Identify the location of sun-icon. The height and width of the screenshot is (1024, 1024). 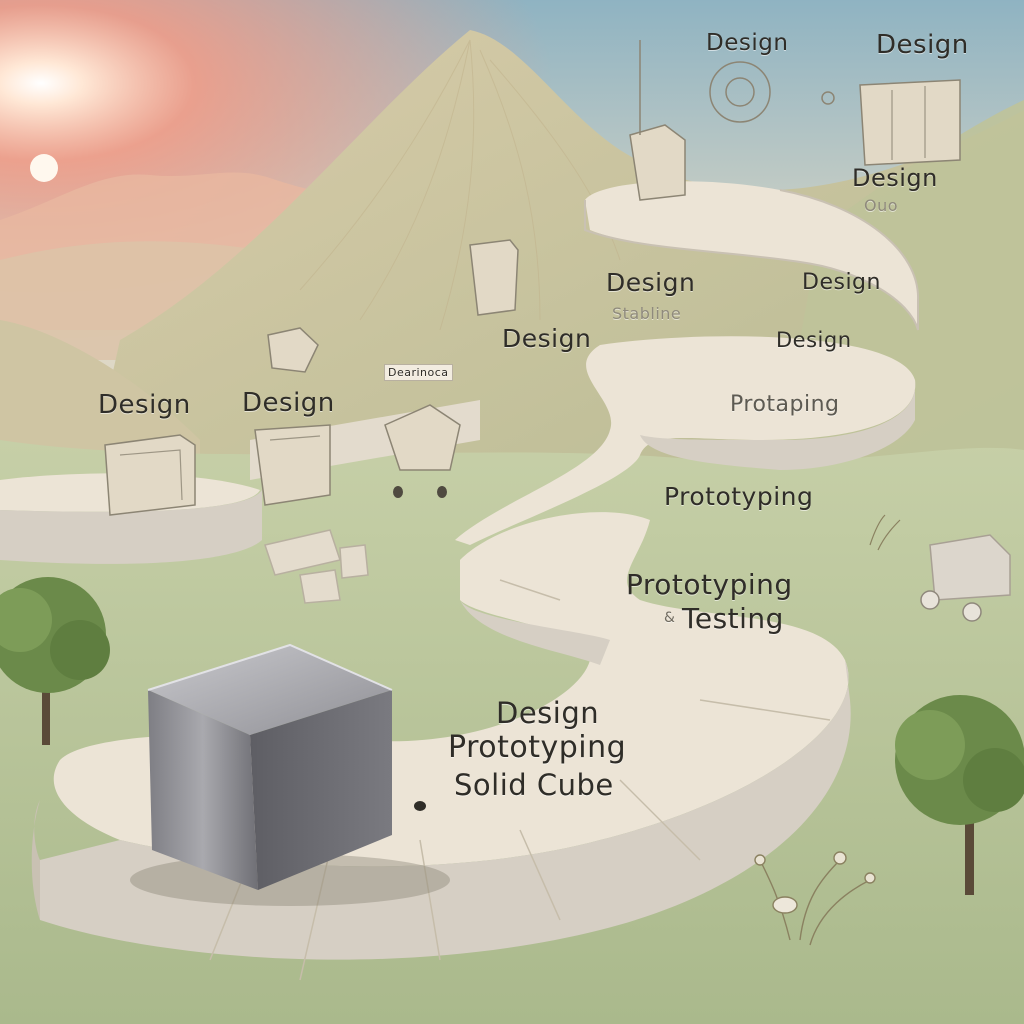
(44, 168).